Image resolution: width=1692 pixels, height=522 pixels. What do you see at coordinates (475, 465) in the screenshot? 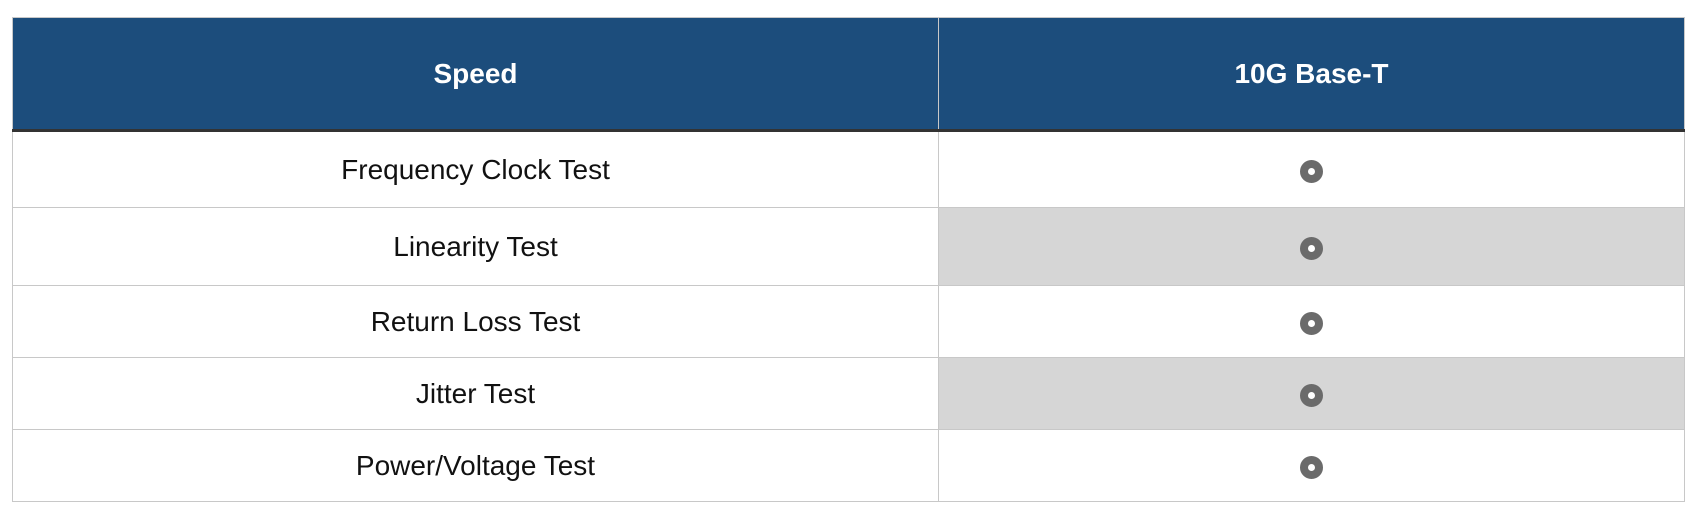
I see `test-name: Power/Voltage Test` at bounding box center [475, 465].